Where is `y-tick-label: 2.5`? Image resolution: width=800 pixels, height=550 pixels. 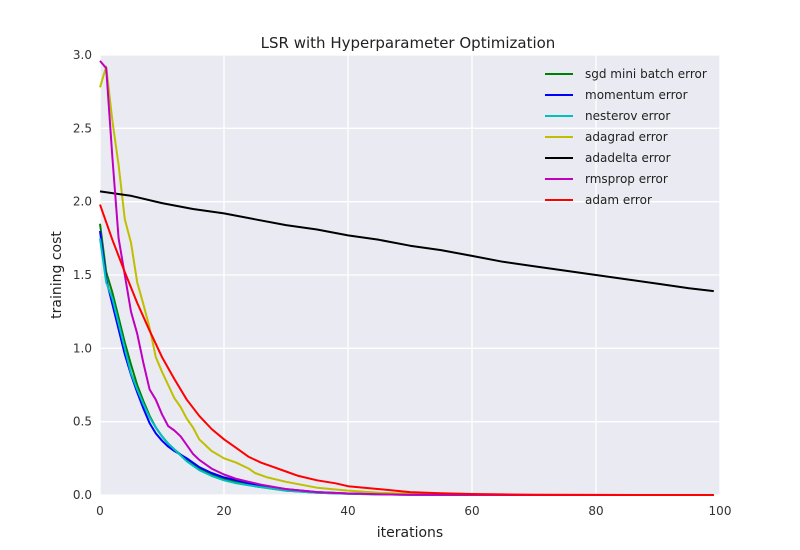 y-tick-label: 2.5 is located at coordinates (82, 128).